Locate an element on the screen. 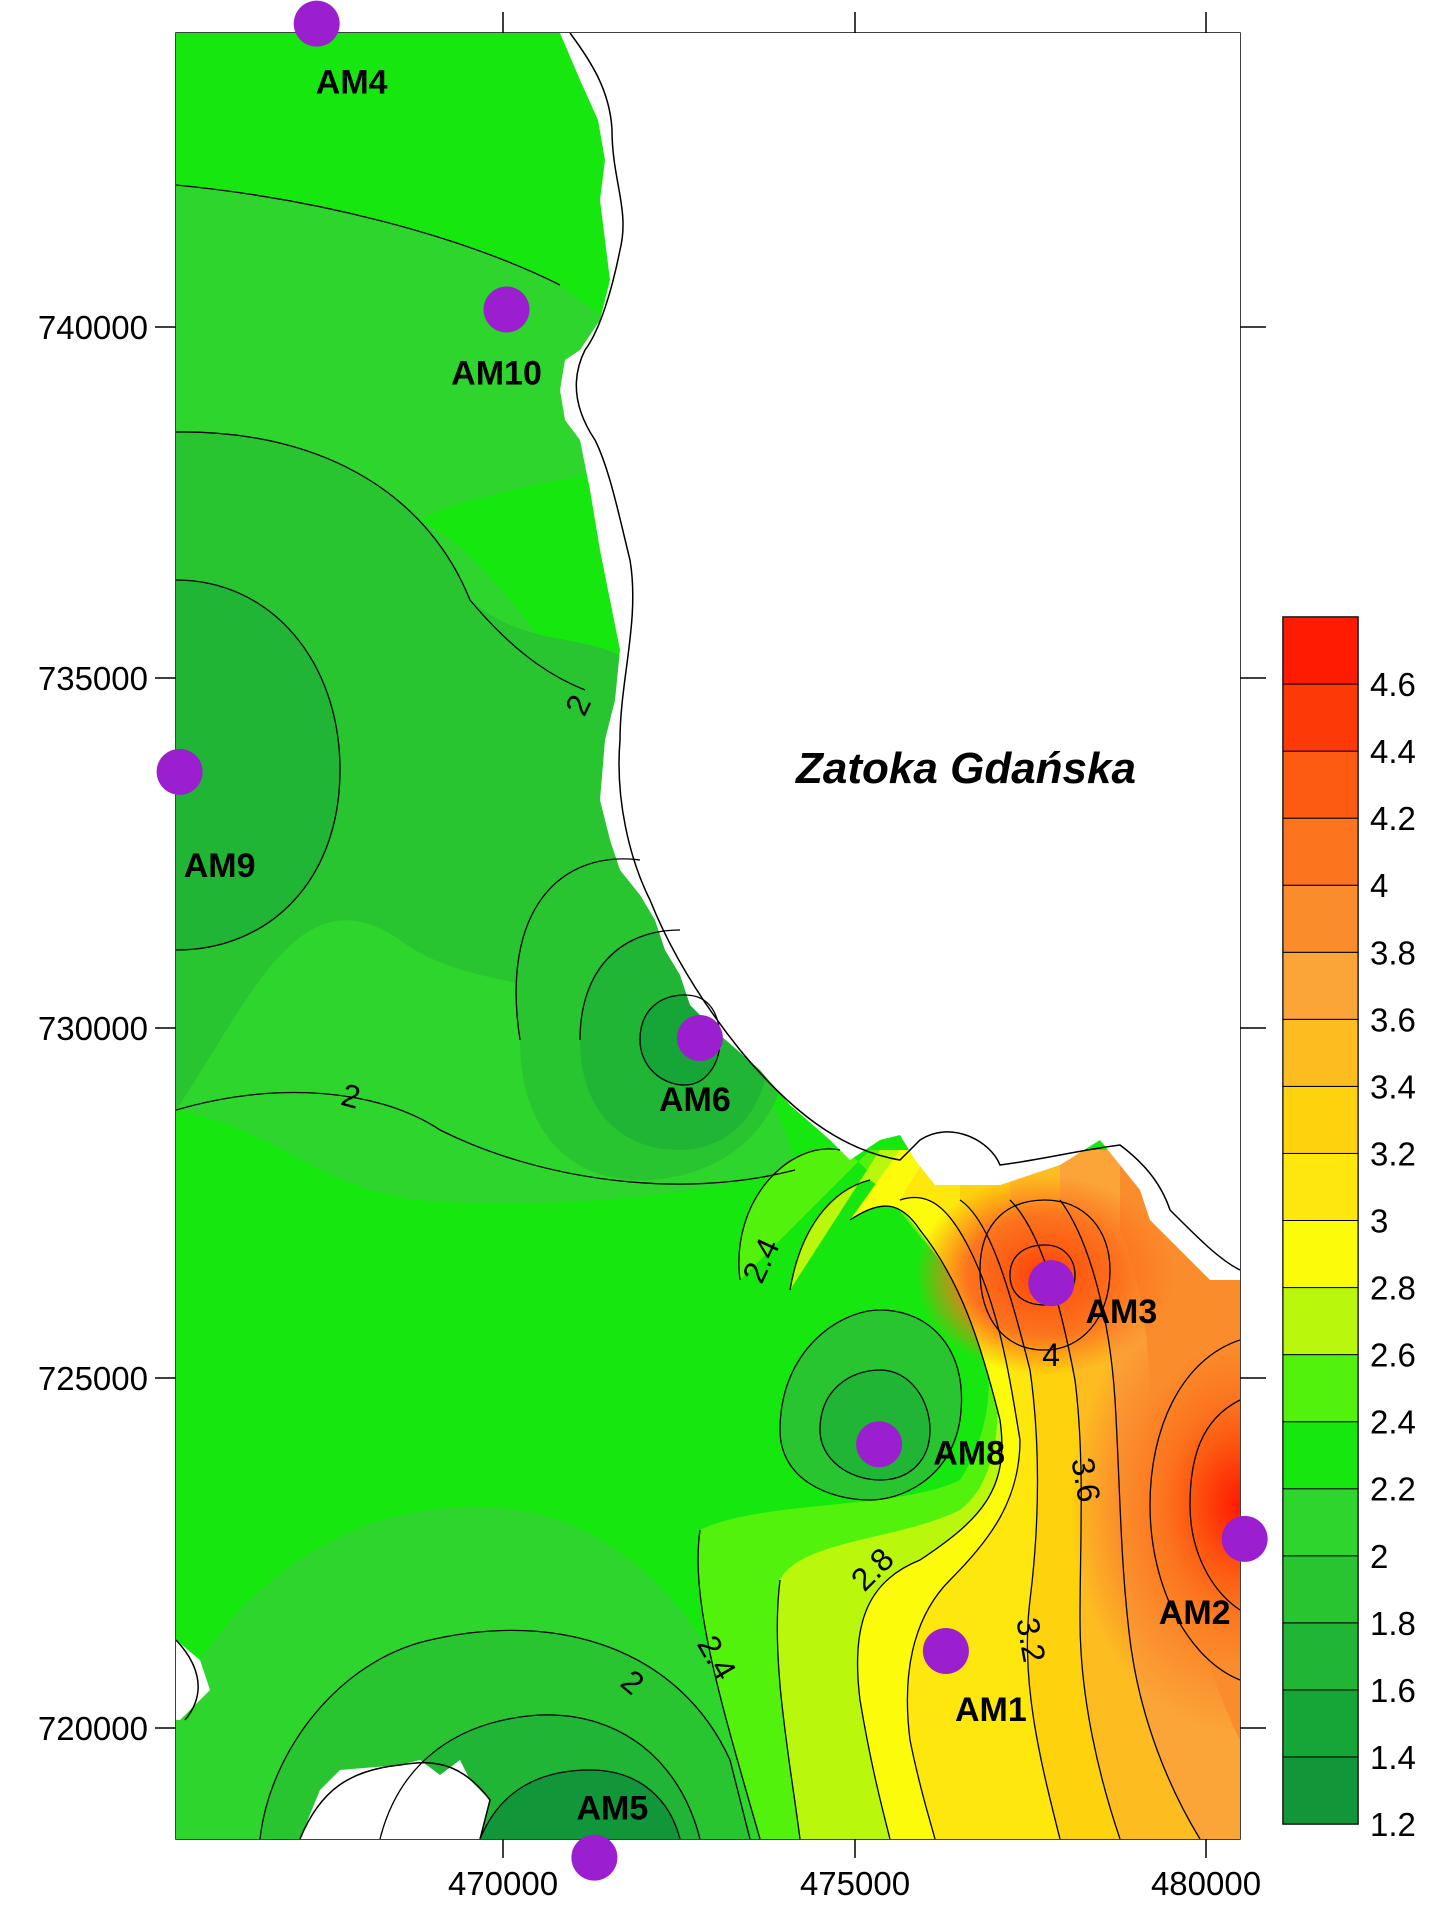 The width and height of the screenshot is (1442, 1905). legend-label: 2.6 is located at coordinates (1393, 1355).